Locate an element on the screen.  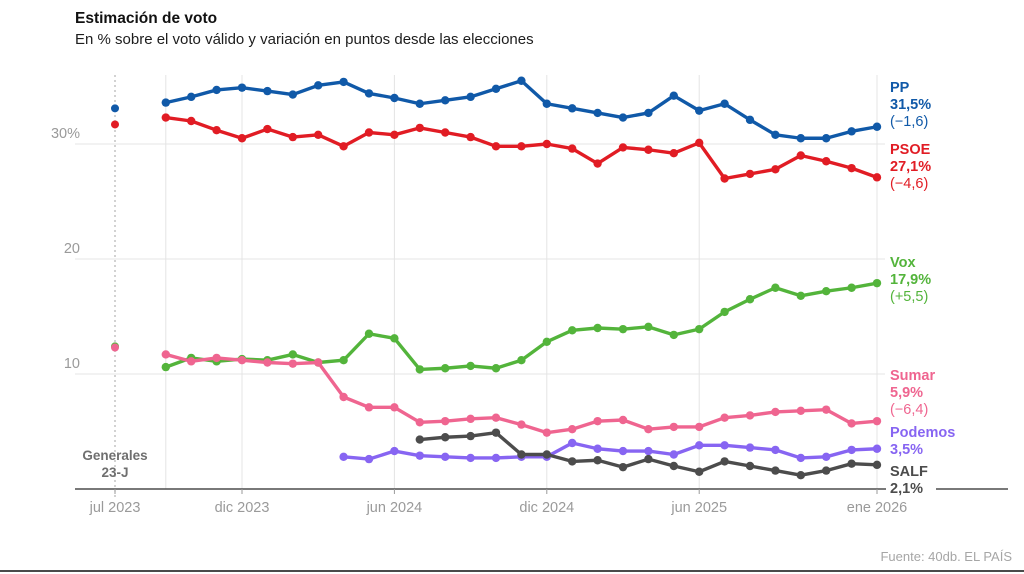
series-name-salf: SALF is located at coordinates (909, 472).